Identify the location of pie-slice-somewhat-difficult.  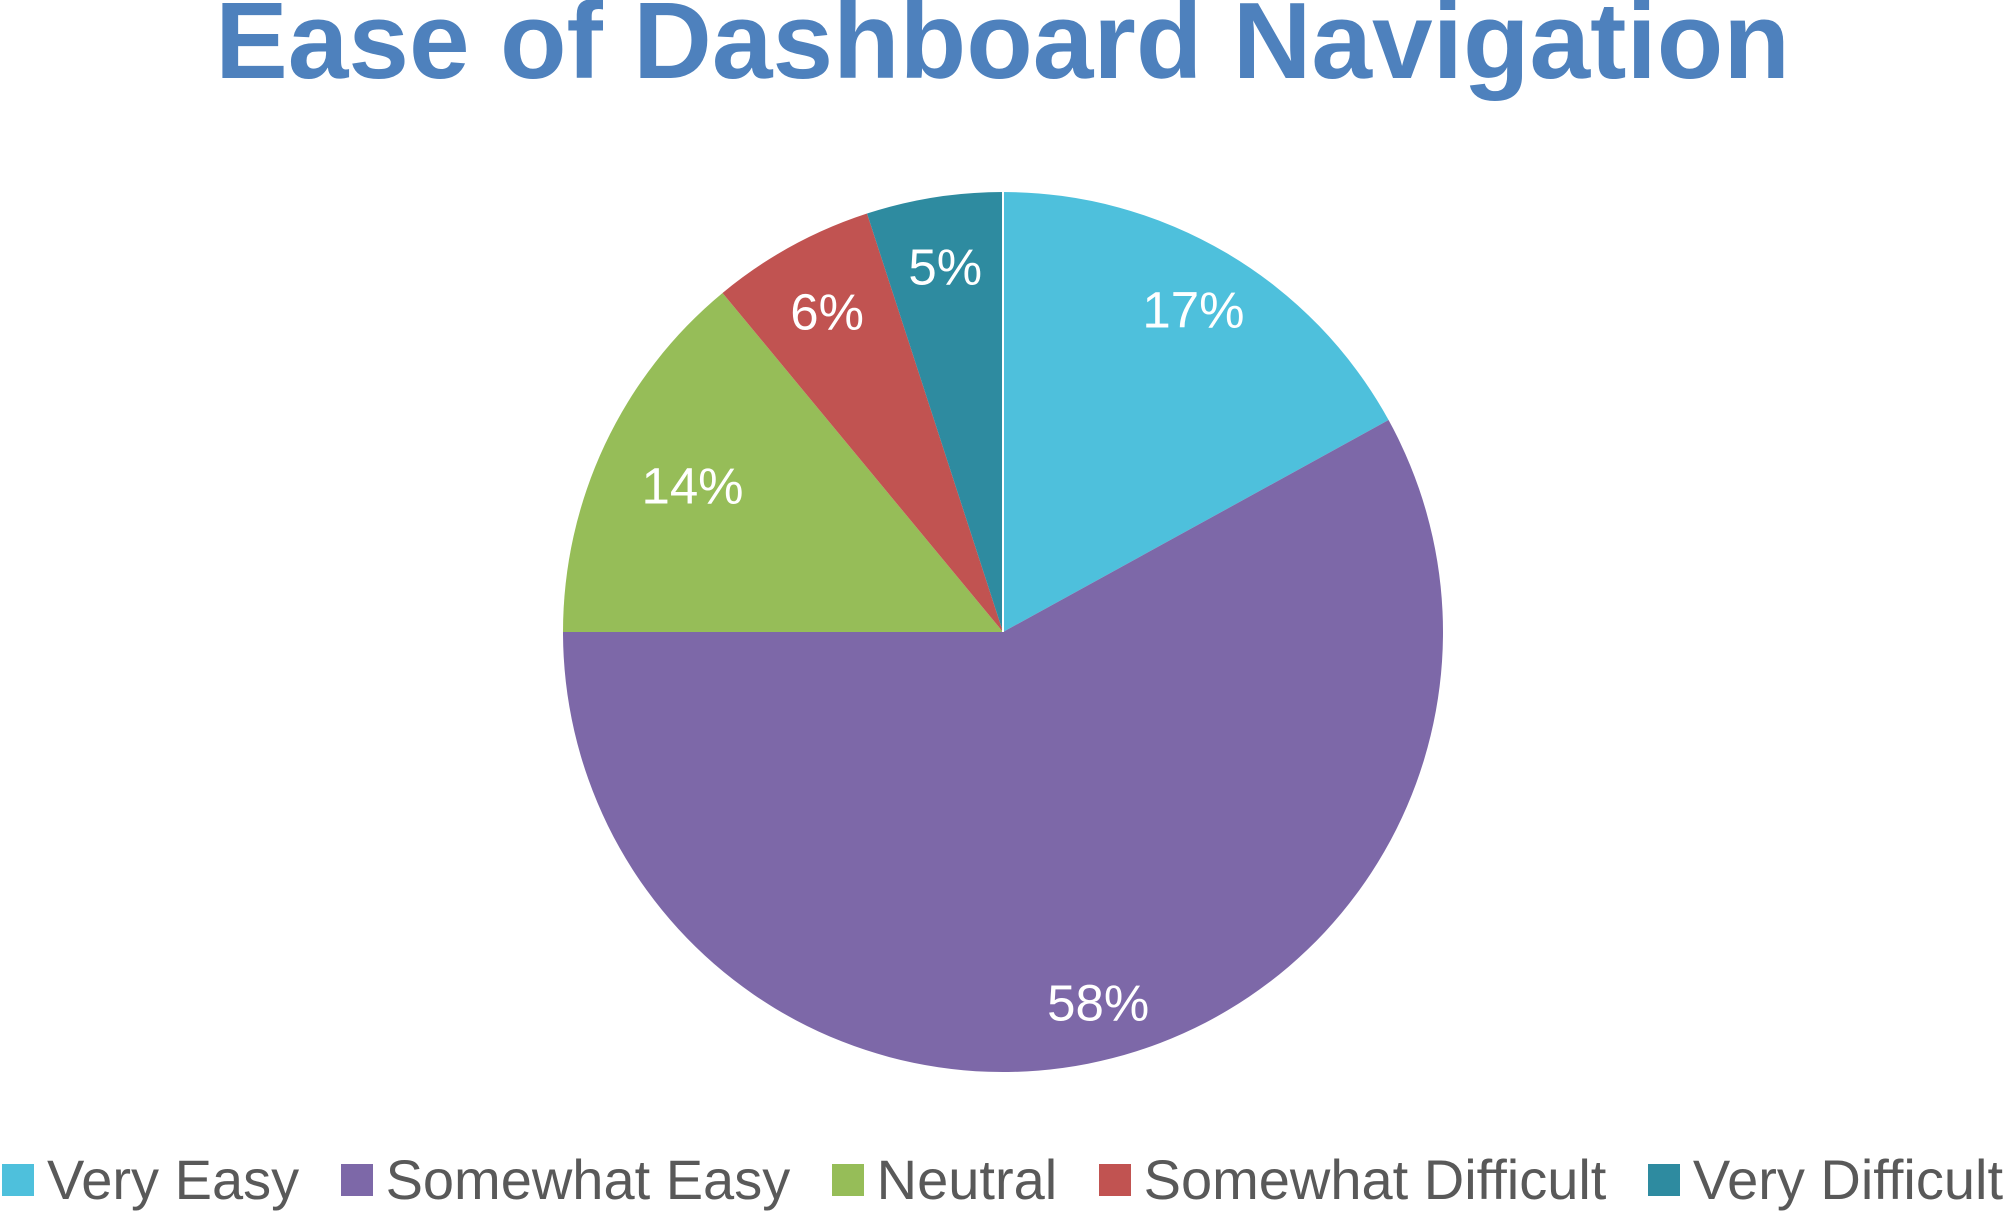
(862, 423).